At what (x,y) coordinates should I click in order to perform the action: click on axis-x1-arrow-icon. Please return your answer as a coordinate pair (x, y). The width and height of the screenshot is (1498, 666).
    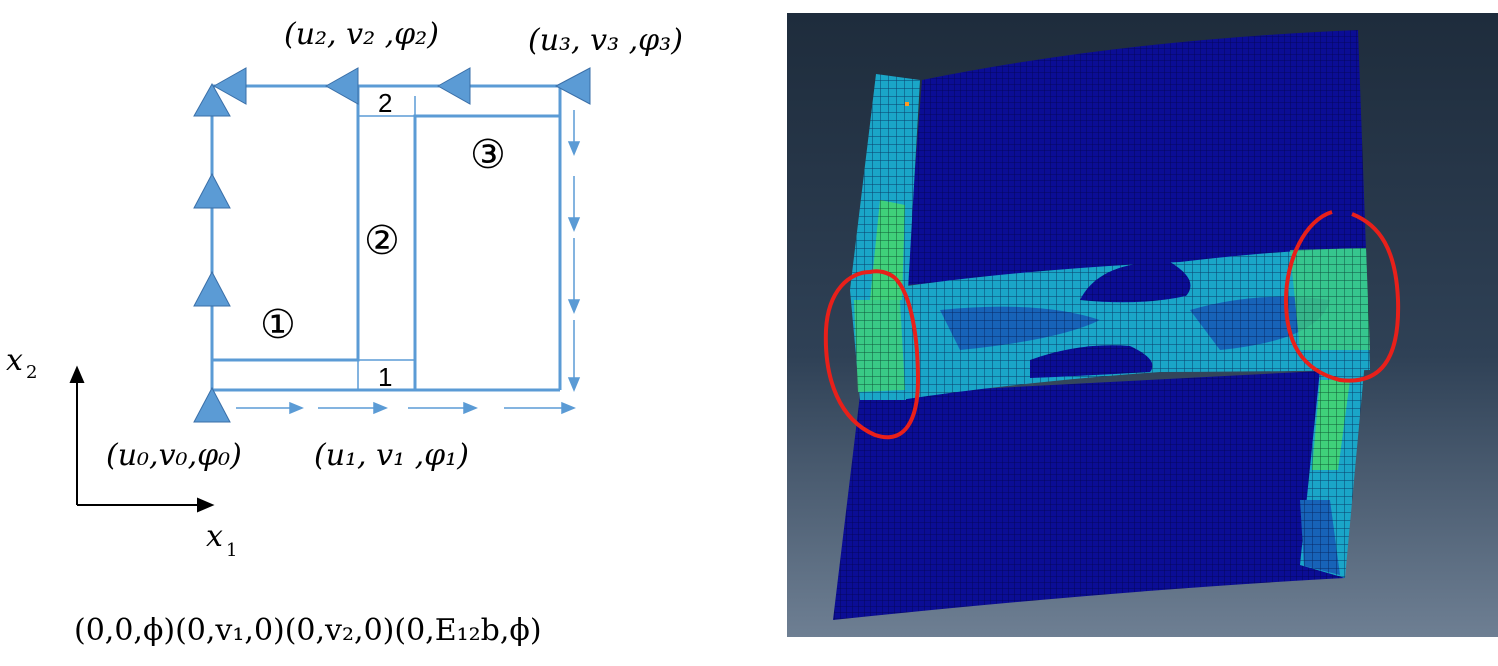
    Looking at the image, I should click on (206, 505).